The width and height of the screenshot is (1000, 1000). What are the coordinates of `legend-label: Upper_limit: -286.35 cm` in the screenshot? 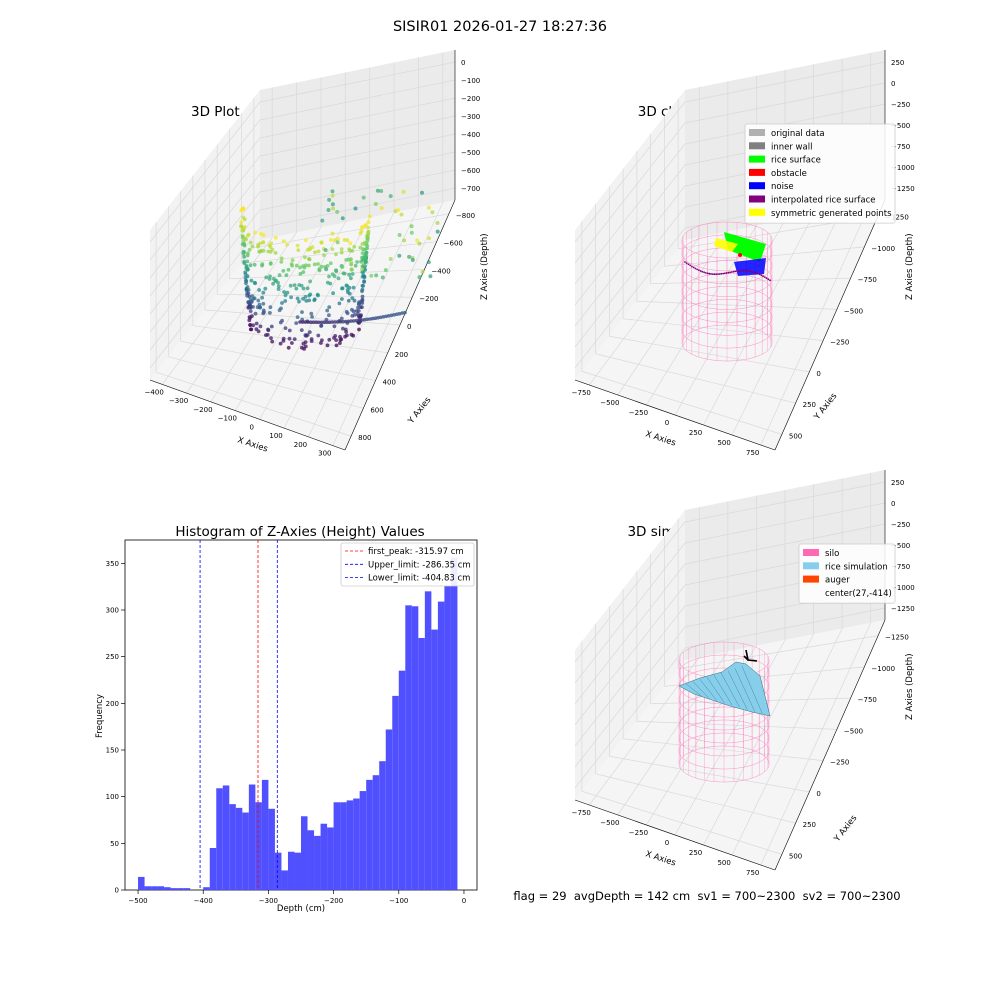 It's located at (419, 565).